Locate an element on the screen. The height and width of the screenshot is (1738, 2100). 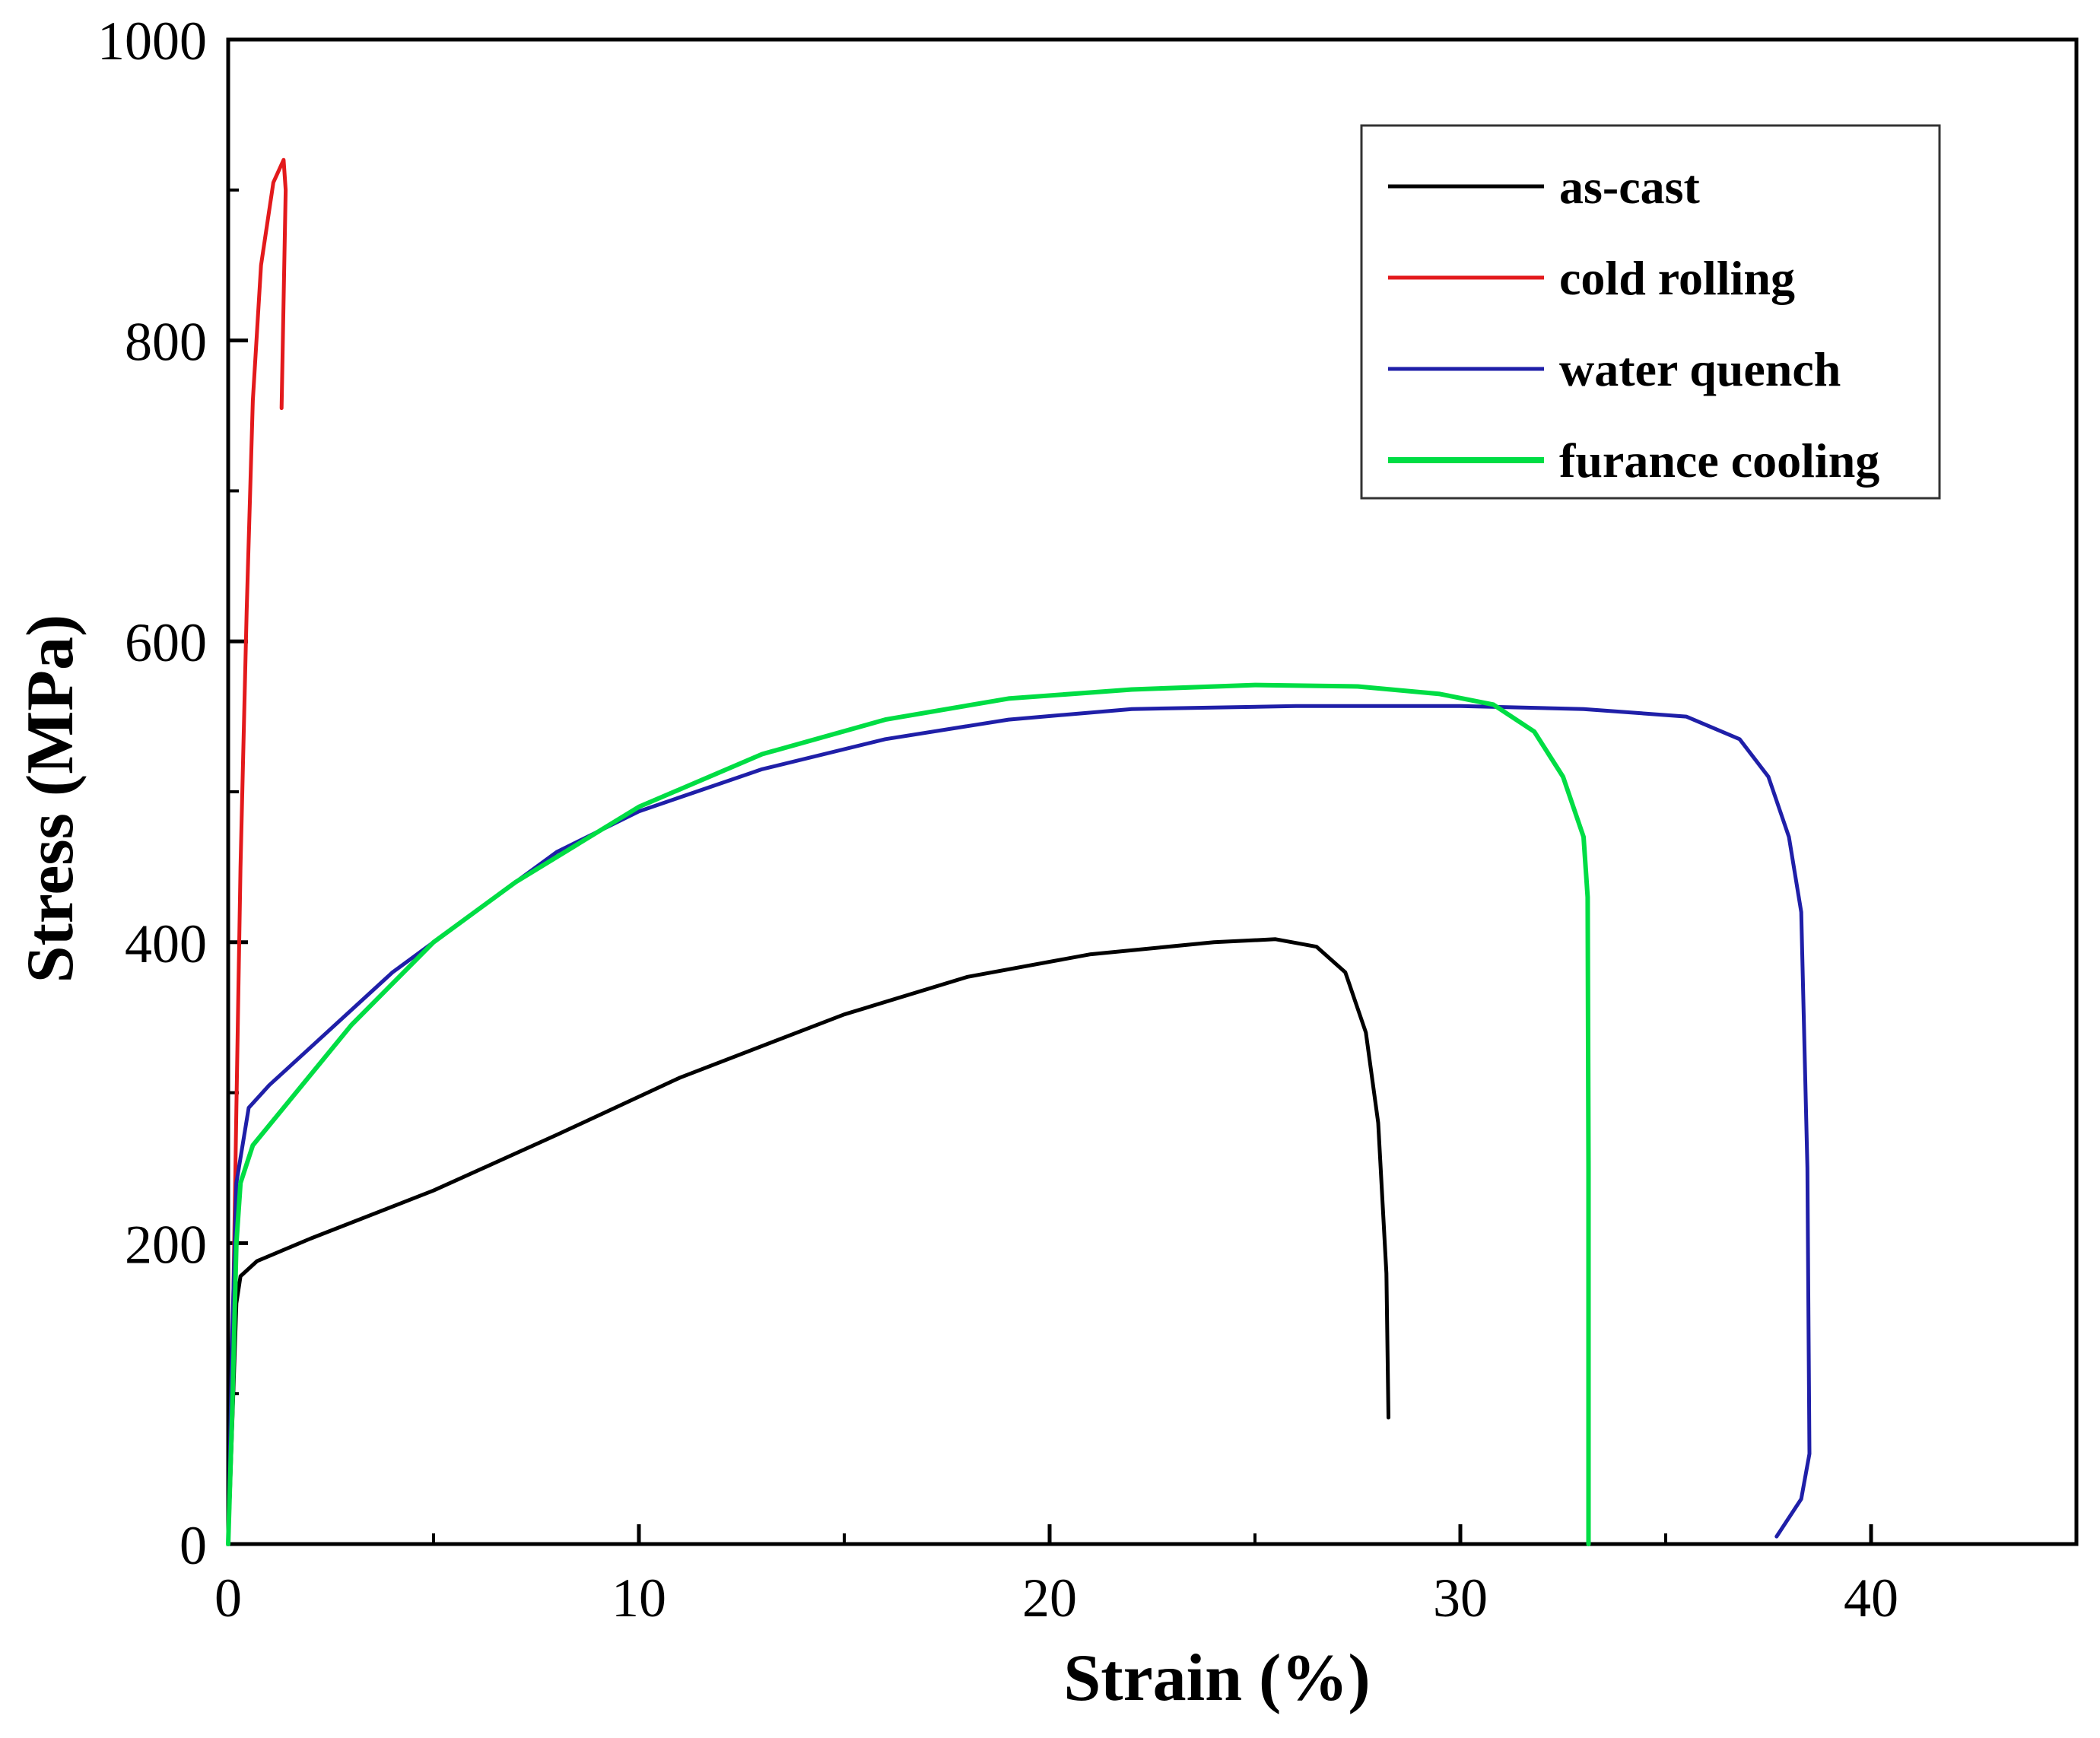
x-axis-title: Strain (%) is located at coordinates (1216, 1678).